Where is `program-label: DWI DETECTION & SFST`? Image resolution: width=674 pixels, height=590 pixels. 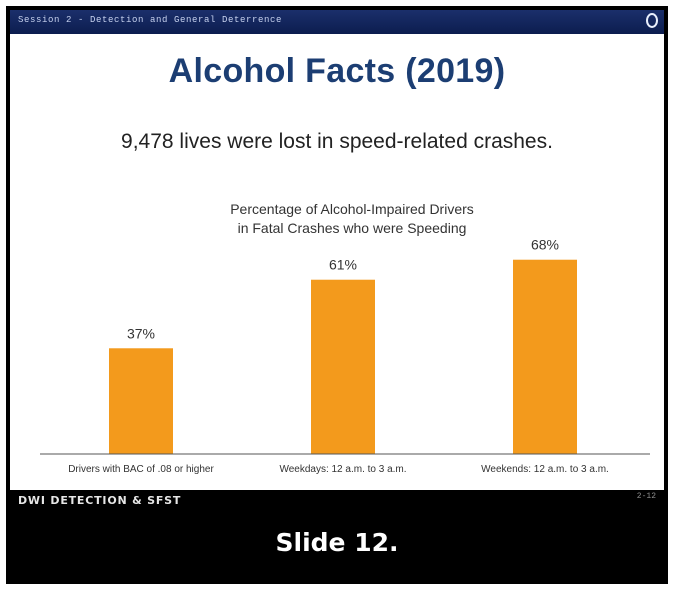 program-label: DWI DETECTION & SFST is located at coordinates (100, 500).